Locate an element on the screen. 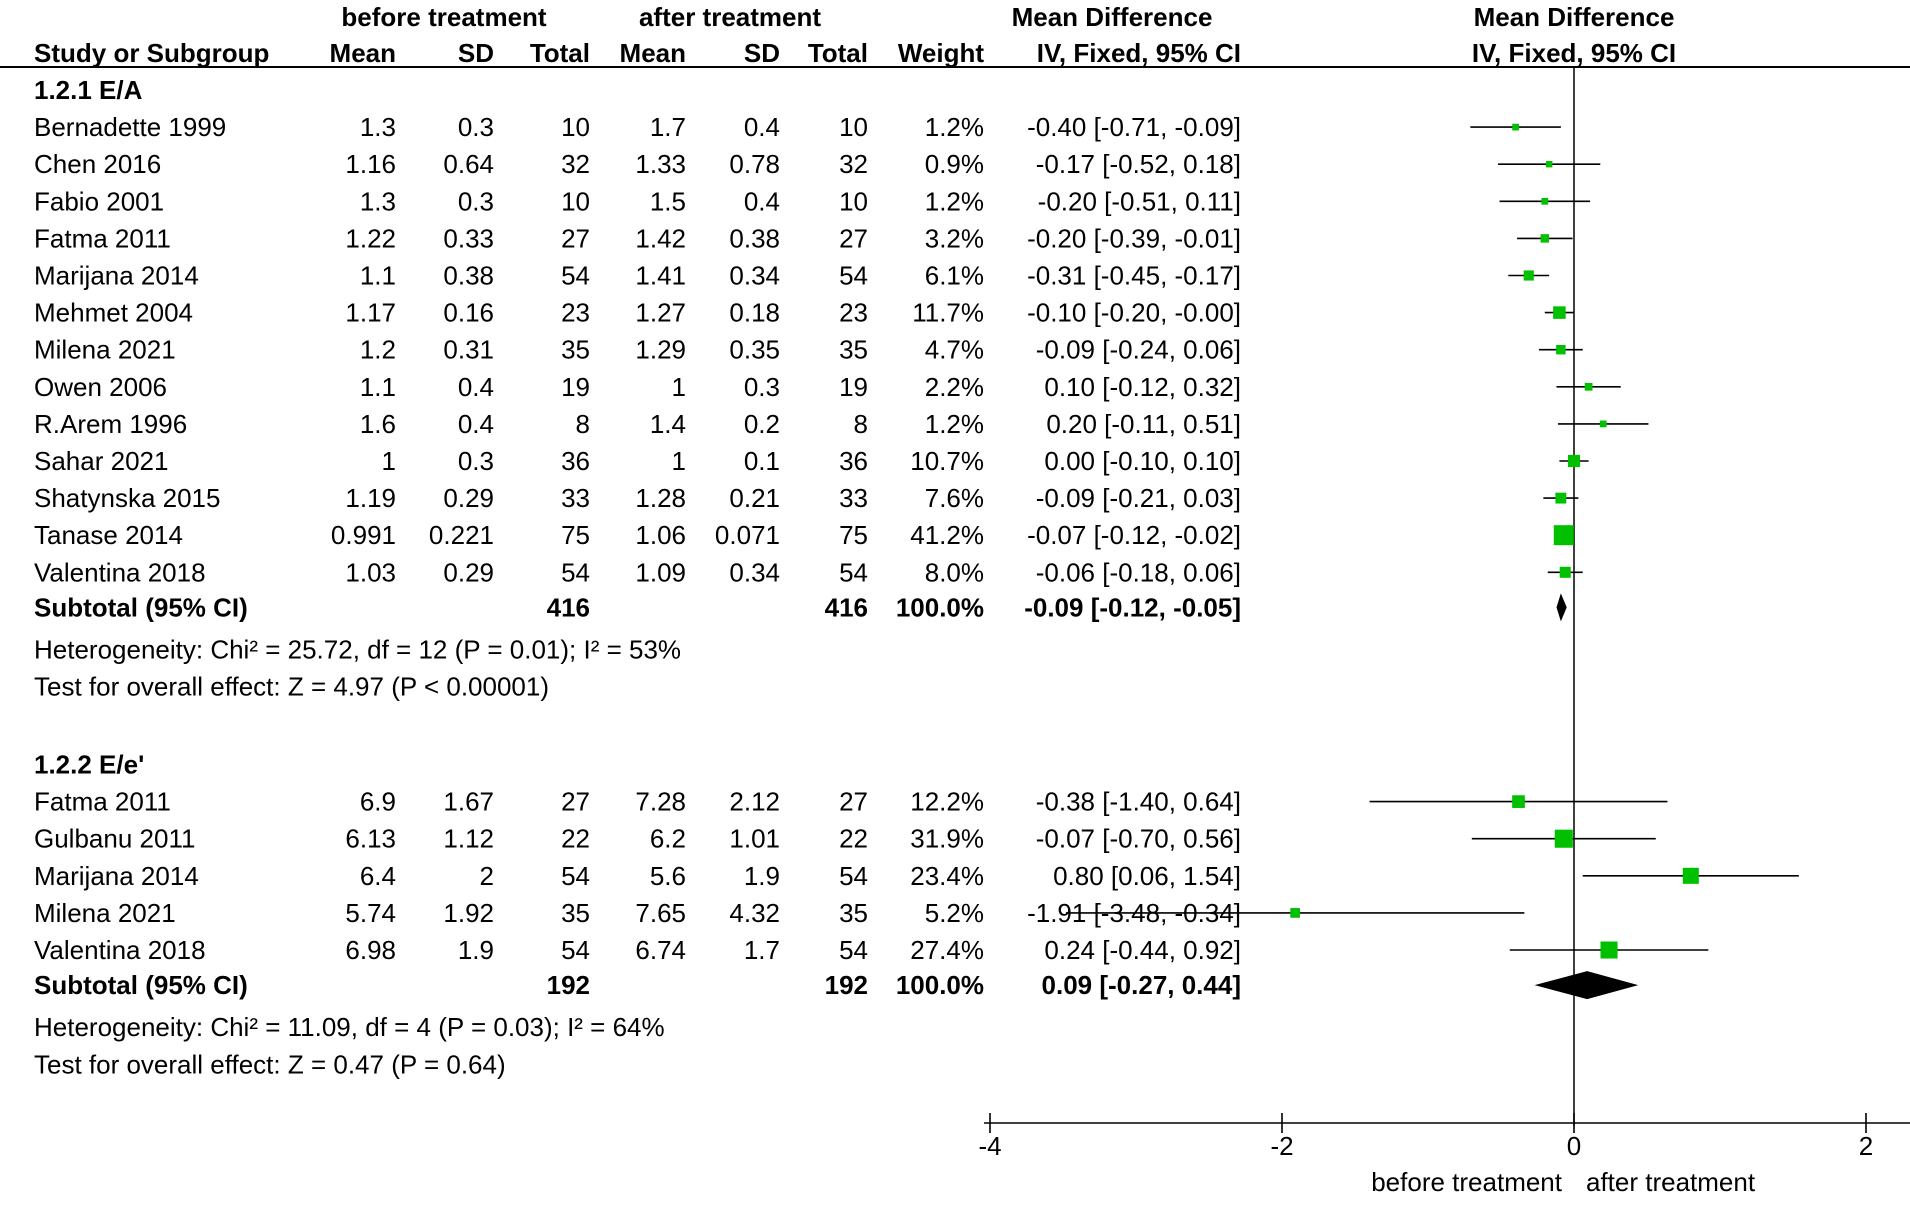 The width and height of the screenshot is (1910, 1206). sd-before: 0.31 is located at coordinates (468, 350).